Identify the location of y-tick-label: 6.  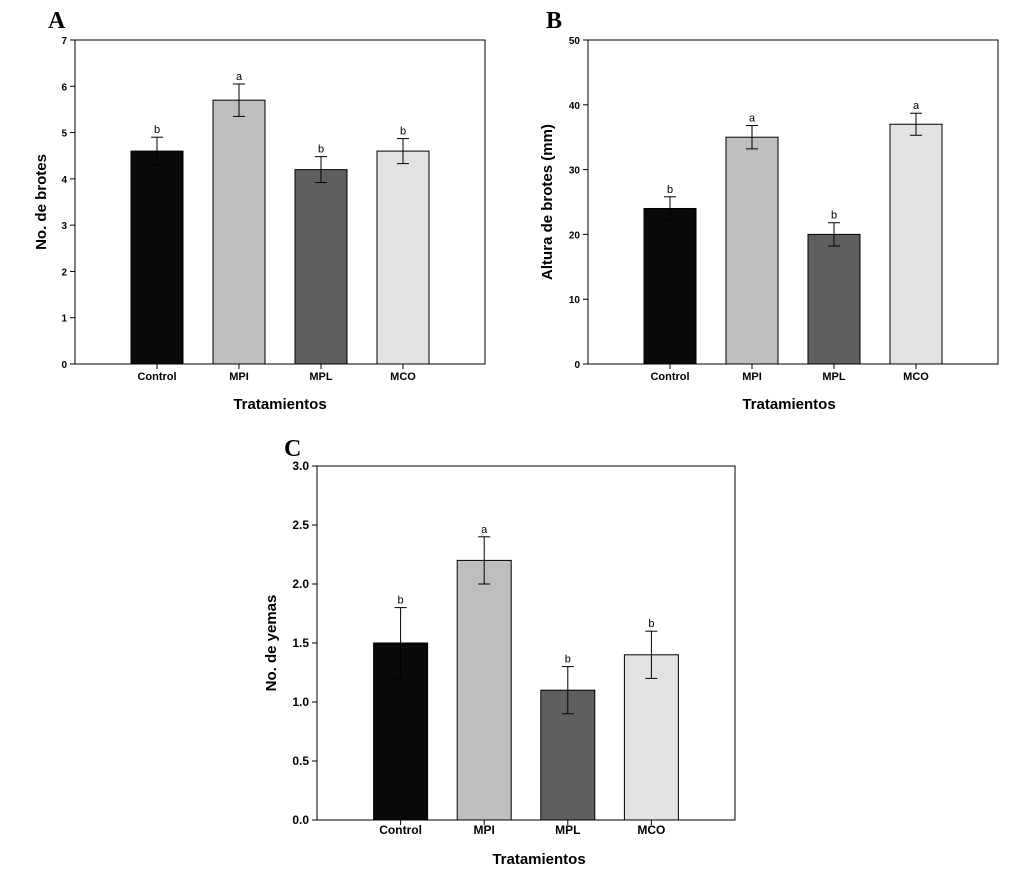
(64, 87).